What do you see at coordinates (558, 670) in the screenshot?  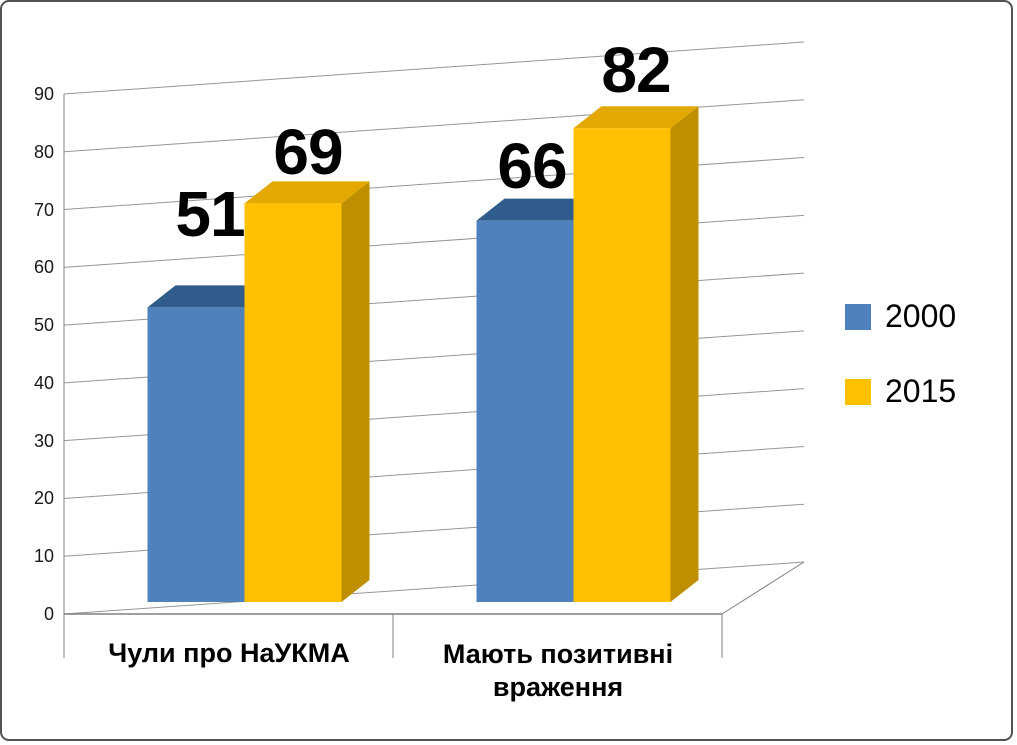 I see `category-label-2: Мають позитивні враження` at bounding box center [558, 670].